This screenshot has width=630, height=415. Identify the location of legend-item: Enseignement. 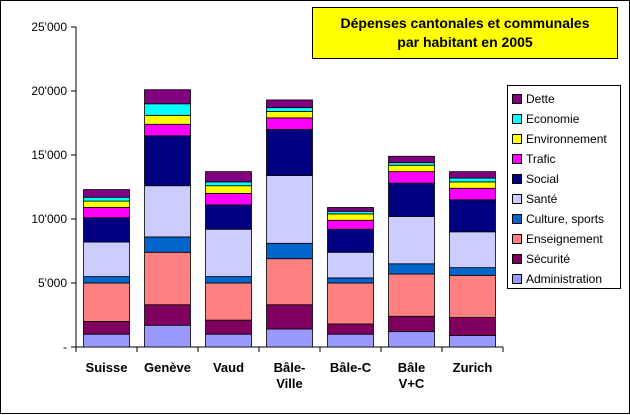
(564, 239).